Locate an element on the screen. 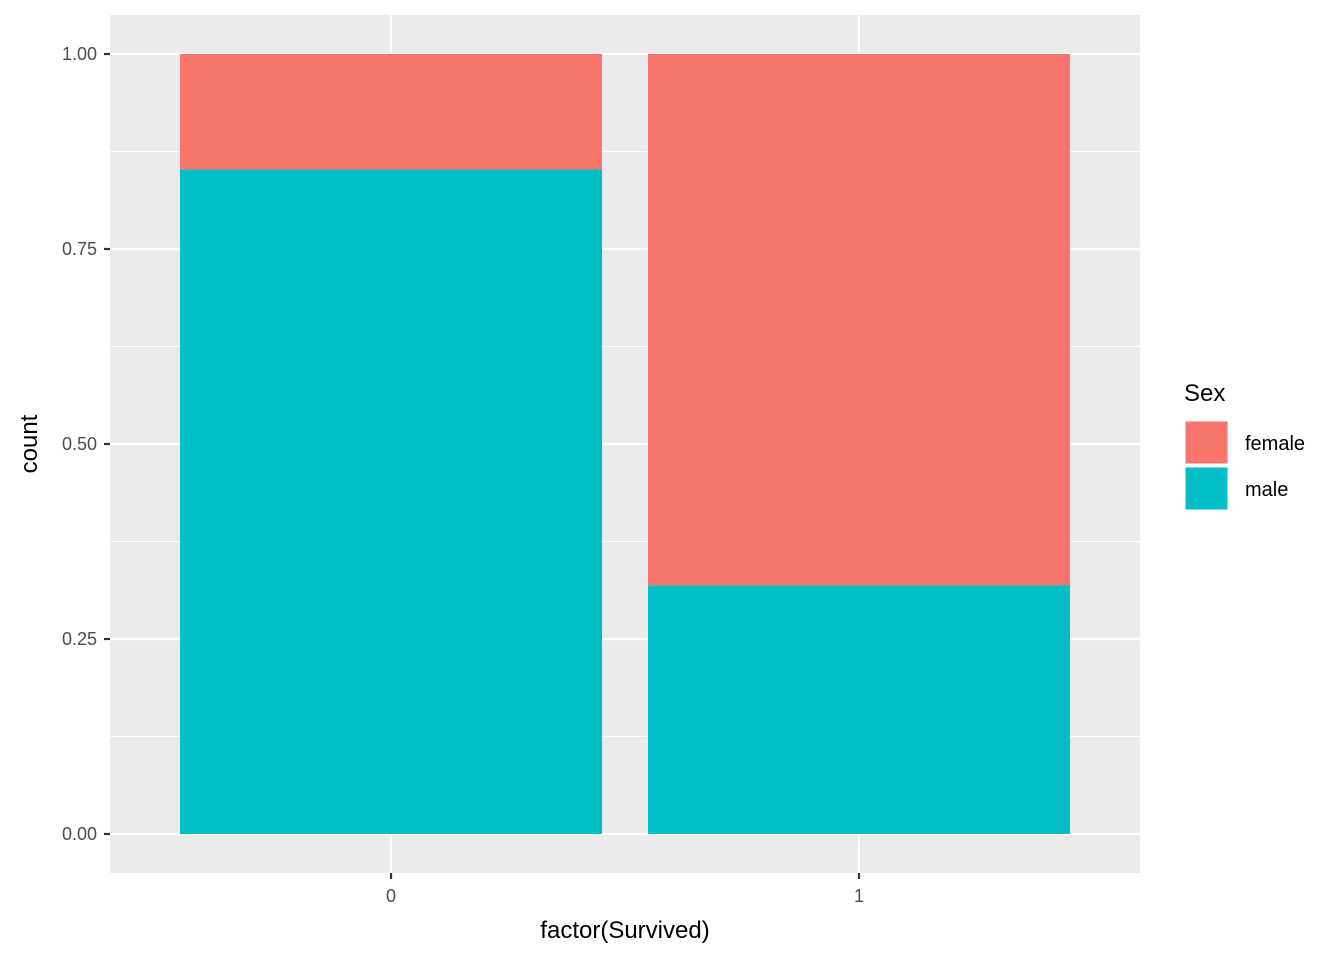 Image resolution: width=1344 pixels, height=960 pixels. x-tick-label: 0 is located at coordinates (391, 896).